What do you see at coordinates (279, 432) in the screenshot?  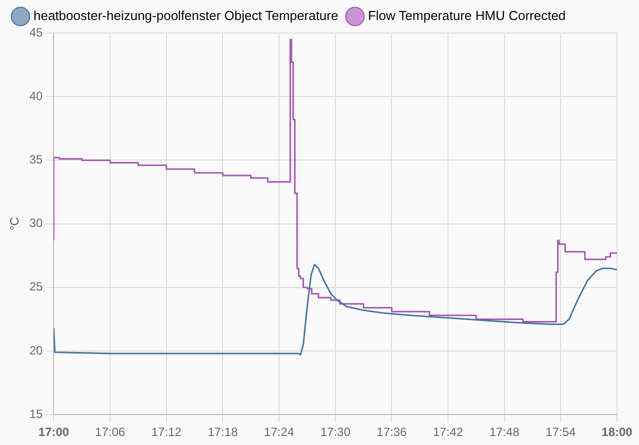 I see `x-tick-label: 17:24` at bounding box center [279, 432].